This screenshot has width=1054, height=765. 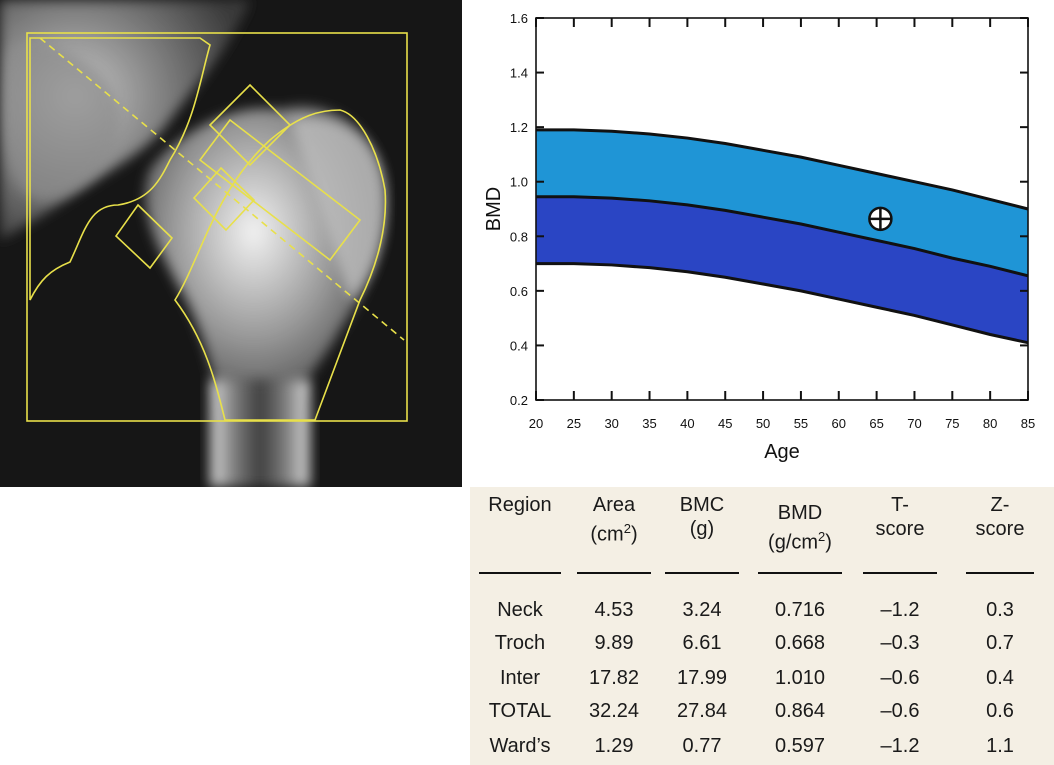 I want to click on table-cell: 3.24, so click(x=702, y=610).